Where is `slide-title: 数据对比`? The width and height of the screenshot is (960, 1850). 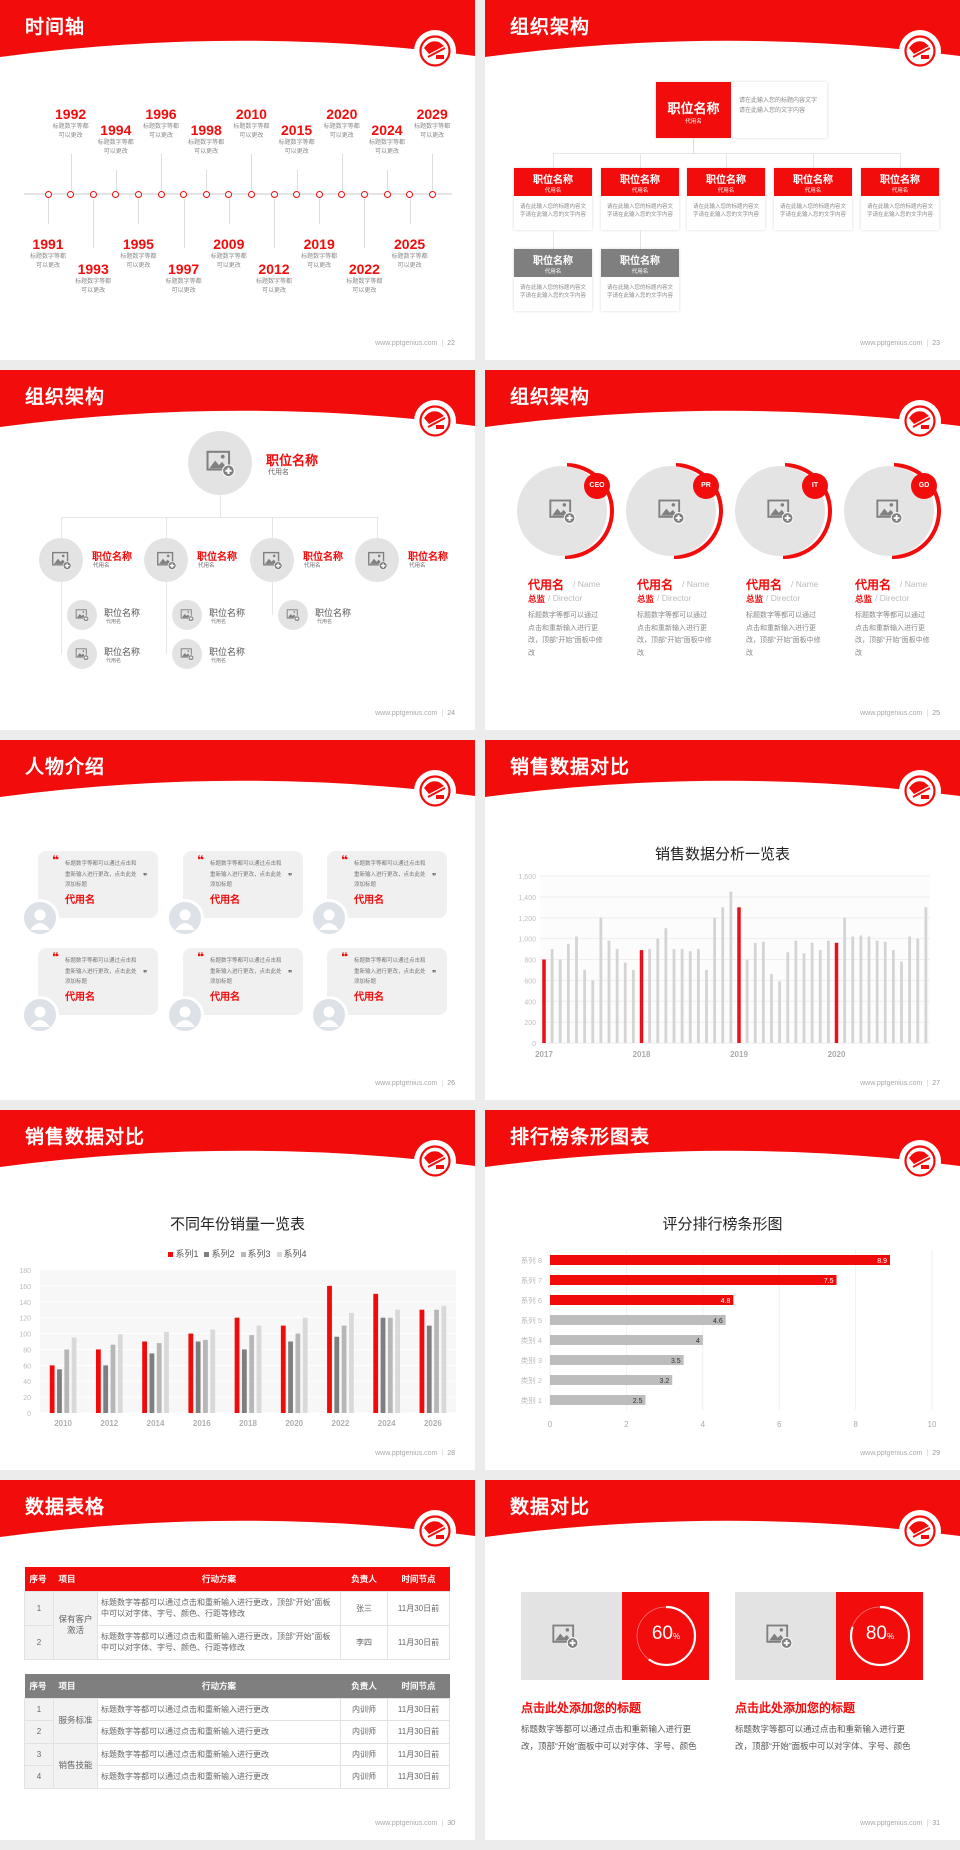
slide-title: 数据对比 is located at coordinates (550, 1507).